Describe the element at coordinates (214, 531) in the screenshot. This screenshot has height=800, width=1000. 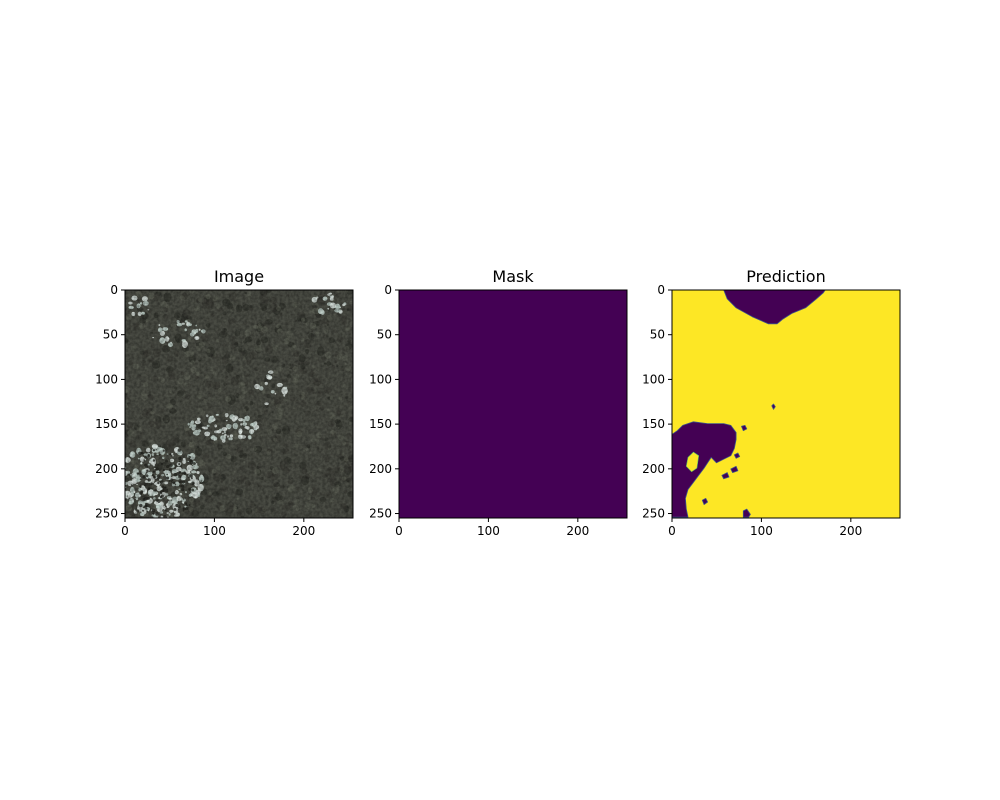
I see `image-x-tick-label: 100` at that location.